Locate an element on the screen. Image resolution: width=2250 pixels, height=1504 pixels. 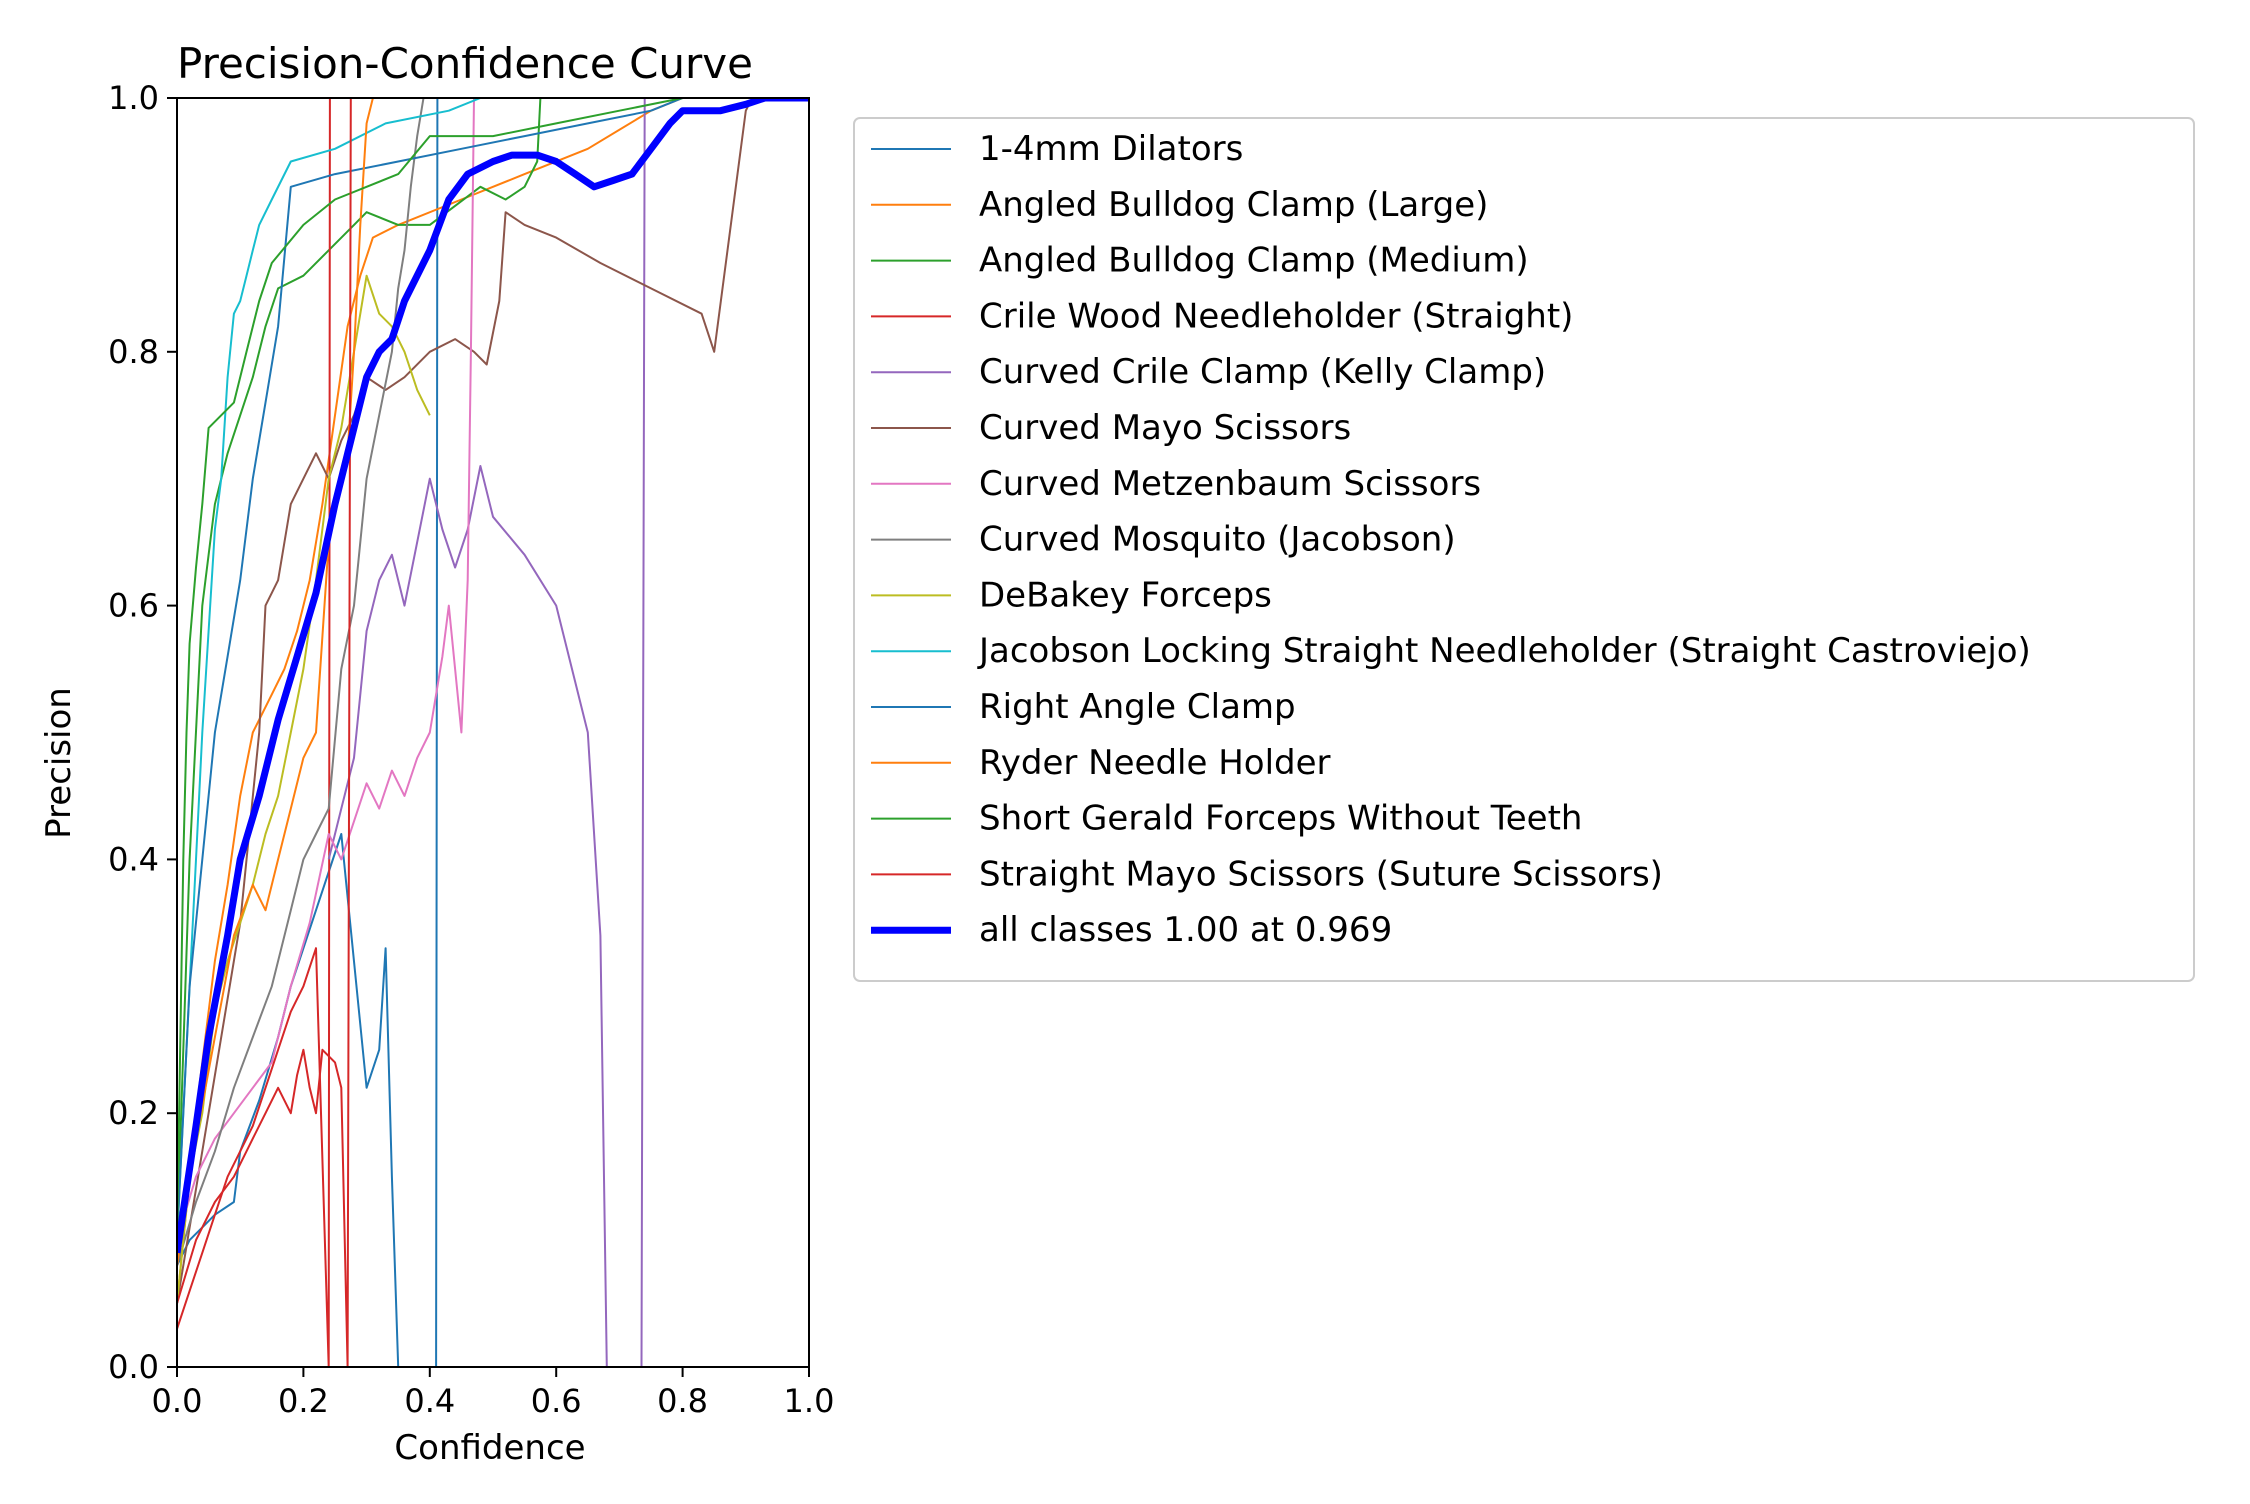
y-tick-label: 0.4 is located at coordinates (133, 859).